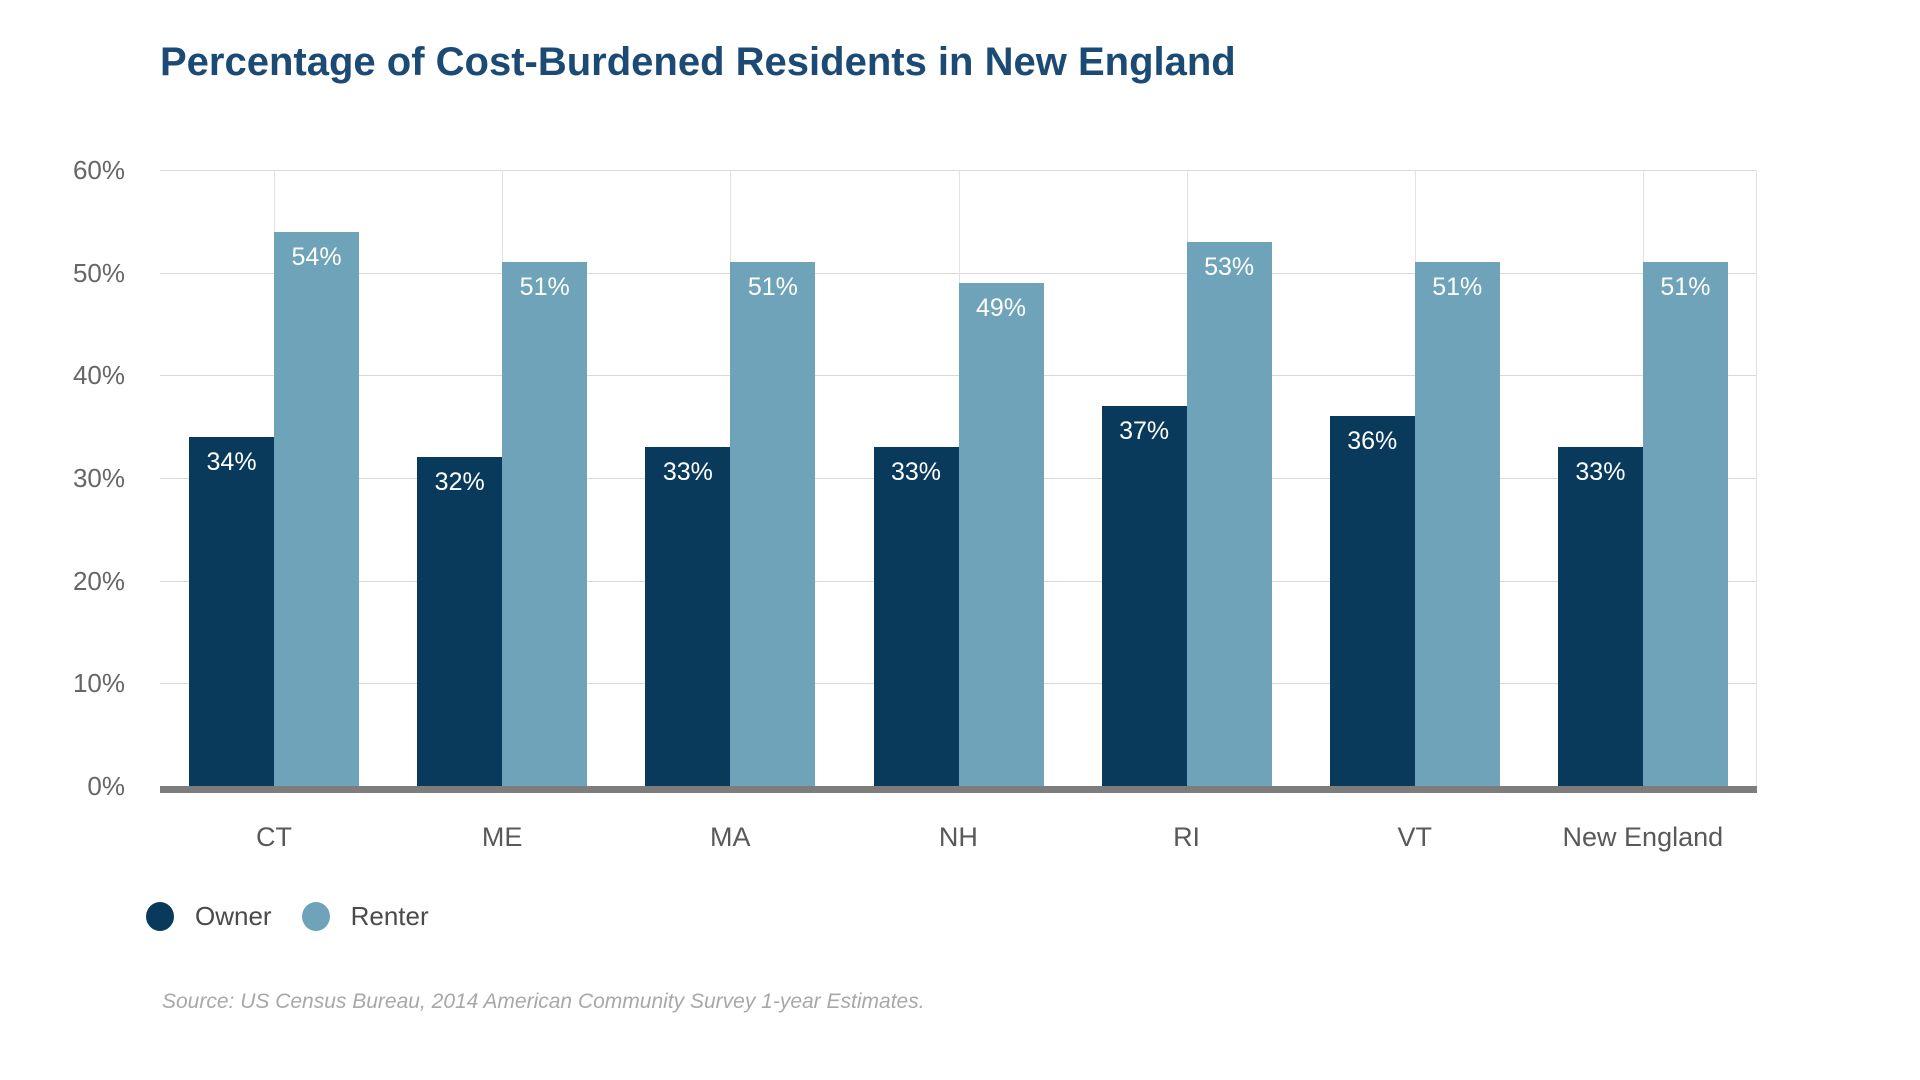  I want to click on legend-item-owner: Owner, so click(209, 916).